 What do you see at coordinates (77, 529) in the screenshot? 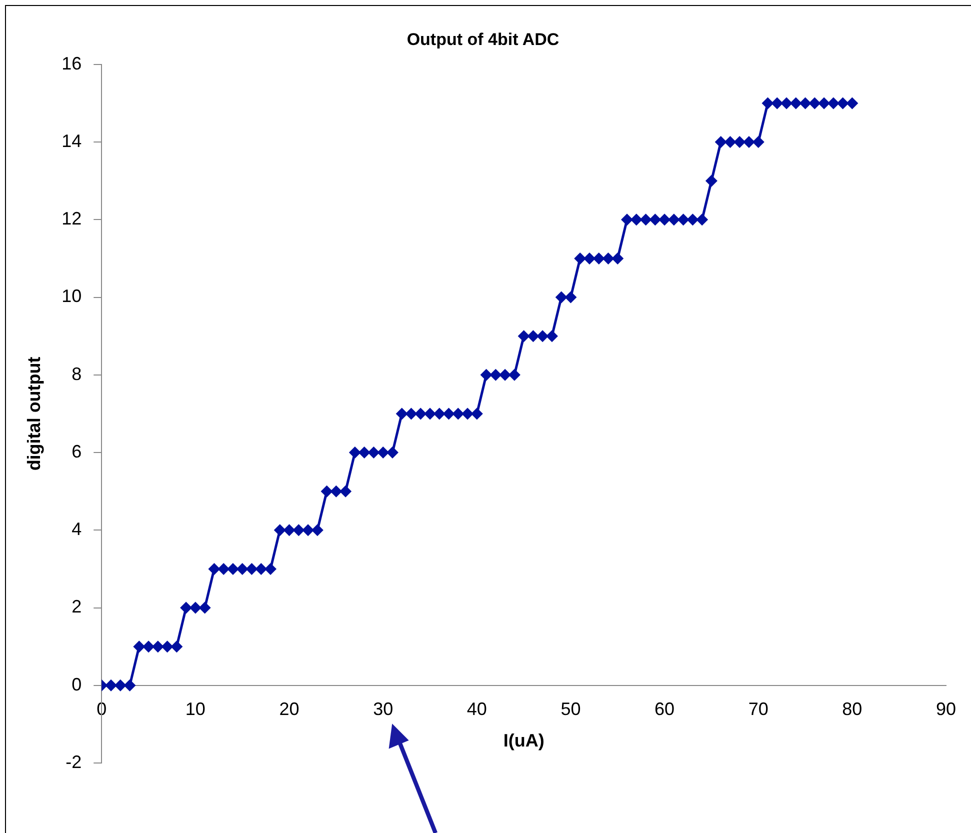
I see `y-tick-label: 4` at bounding box center [77, 529].